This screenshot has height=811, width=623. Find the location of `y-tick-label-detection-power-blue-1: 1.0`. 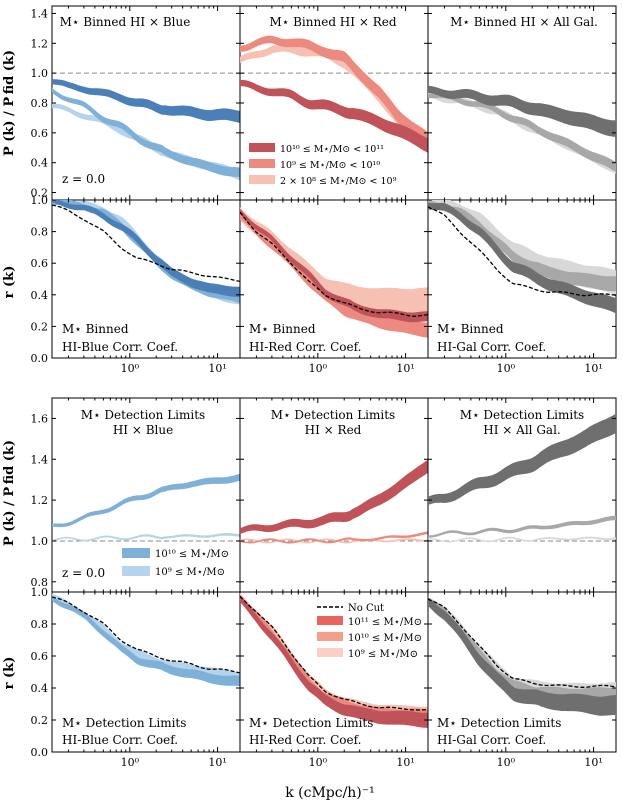

y-tick-label-detection-power-blue-1: 1.0 is located at coordinates (40, 541).